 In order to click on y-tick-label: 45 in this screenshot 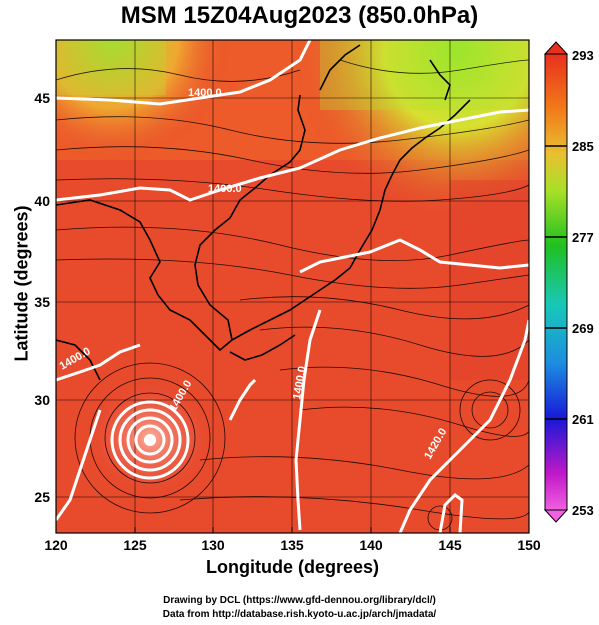, I will do `click(42, 98)`.